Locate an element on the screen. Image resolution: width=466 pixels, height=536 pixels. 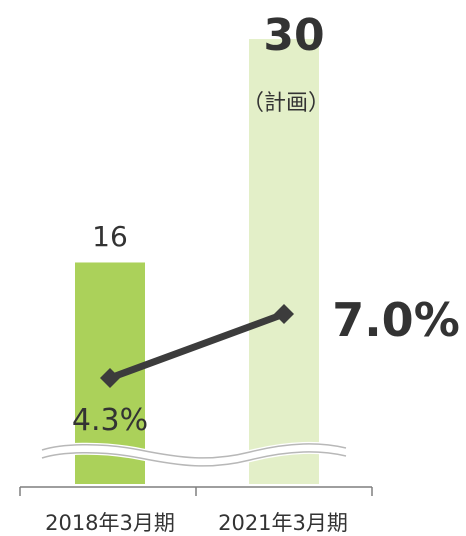
ratio-label-1: 4.3% is located at coordinates (110, 420).